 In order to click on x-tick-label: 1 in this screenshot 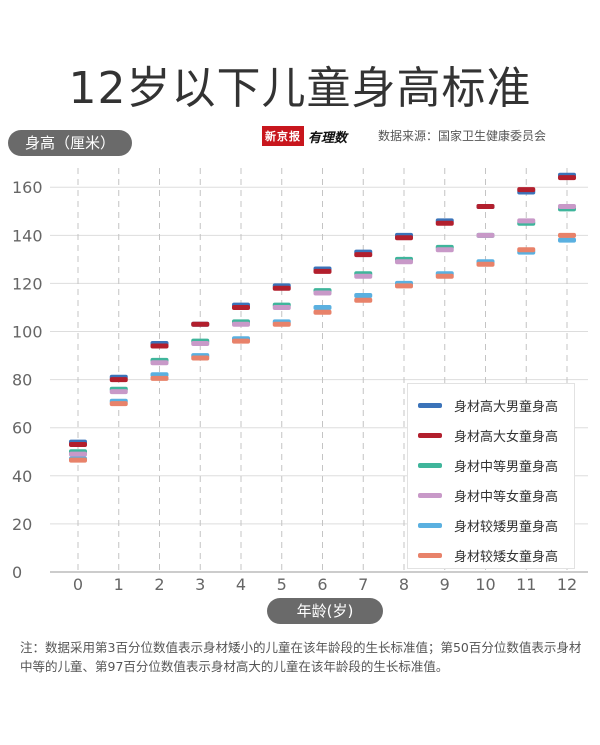, I will do `click(119, 584)`.